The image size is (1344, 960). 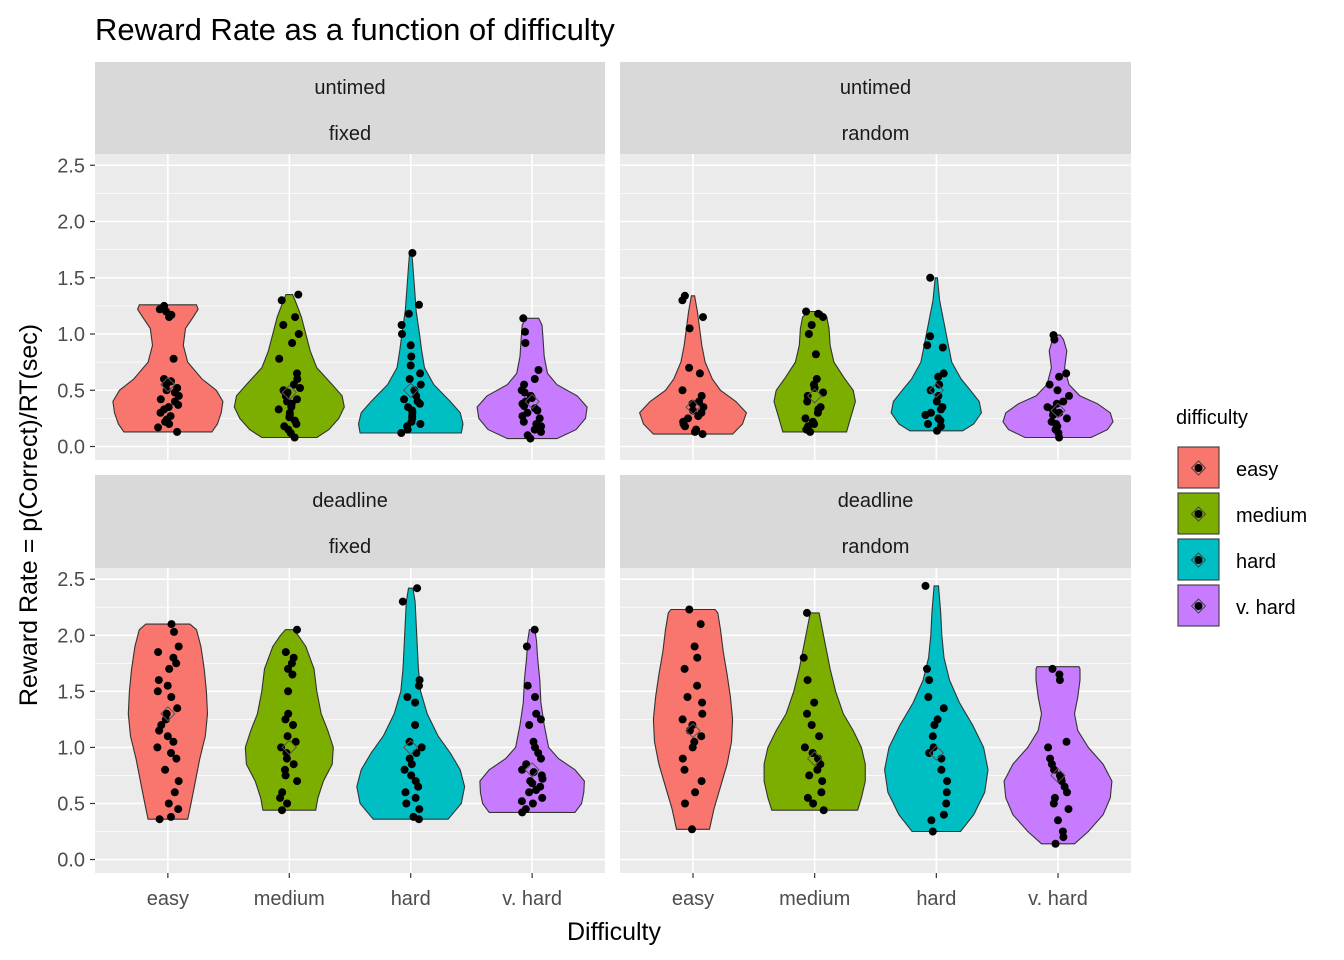 What do you see at coordinates (1271, 516) in the screenshot?
I see `legend-label: medium` at bounding box center [1271, 516].